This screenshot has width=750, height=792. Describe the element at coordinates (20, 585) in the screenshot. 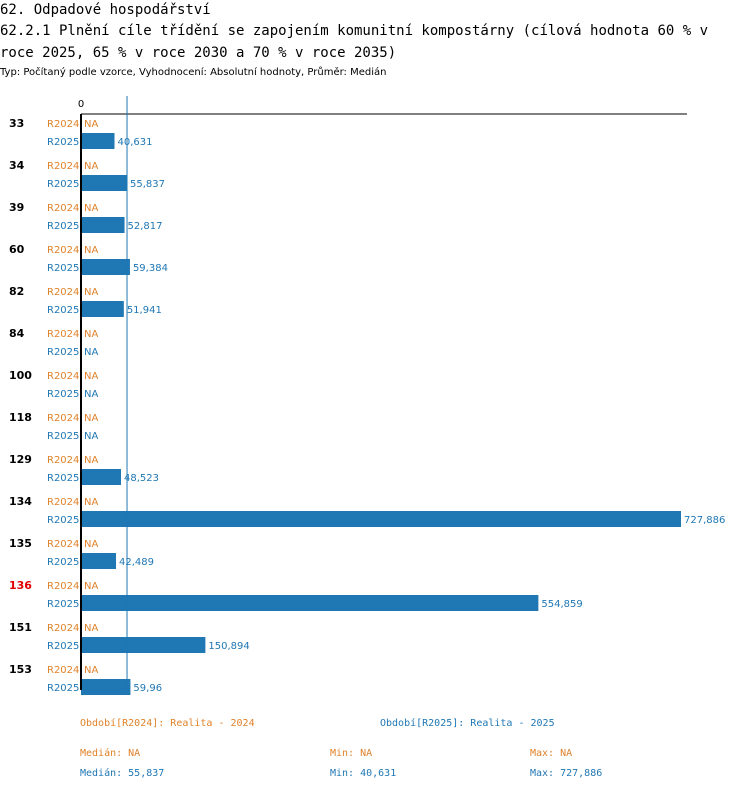

I see `category-label: 136` at that location.